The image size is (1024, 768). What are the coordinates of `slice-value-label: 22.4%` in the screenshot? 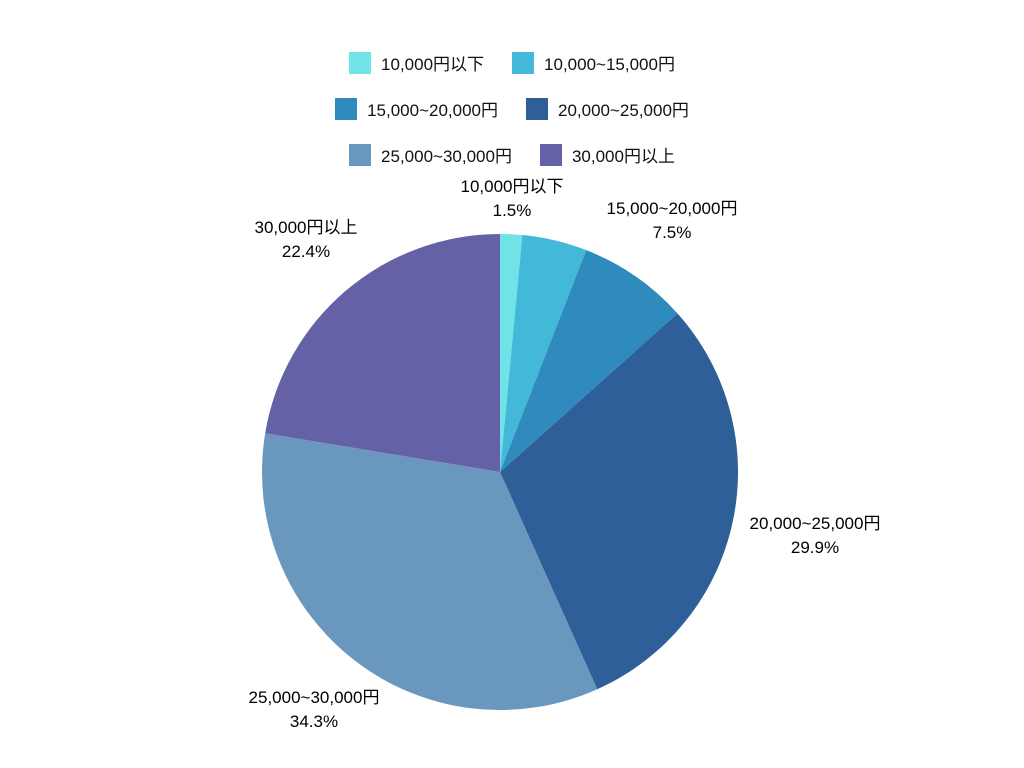 It's located at (306, 251).